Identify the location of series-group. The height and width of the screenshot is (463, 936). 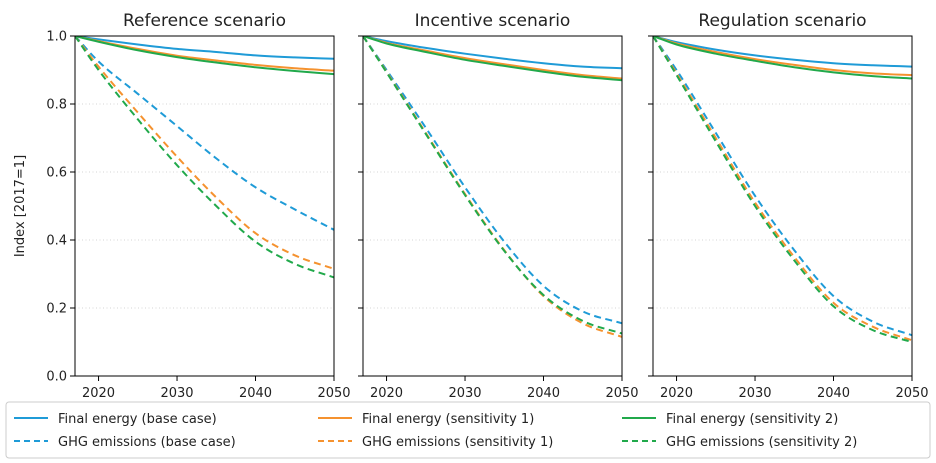
(204, 157).